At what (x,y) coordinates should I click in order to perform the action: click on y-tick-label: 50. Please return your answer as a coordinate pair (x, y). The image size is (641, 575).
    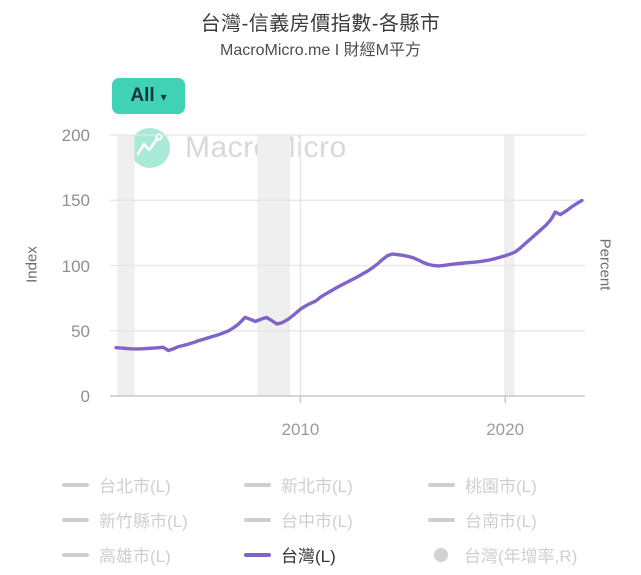
    Looking at the image, I should click on (80, 331).